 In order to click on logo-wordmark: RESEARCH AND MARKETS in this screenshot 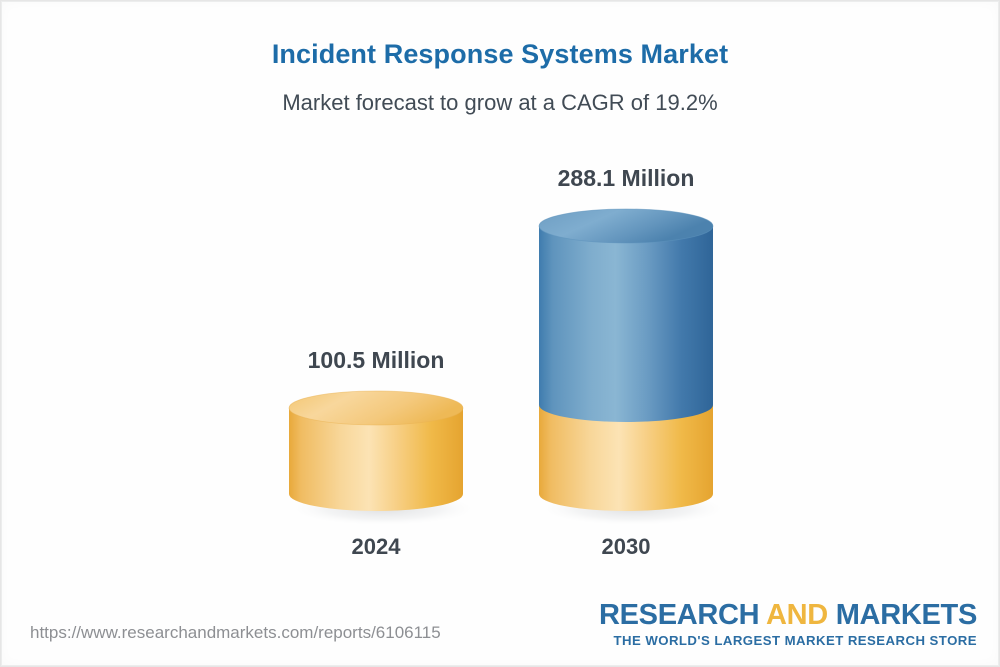, I will do `click(788, 615)`.